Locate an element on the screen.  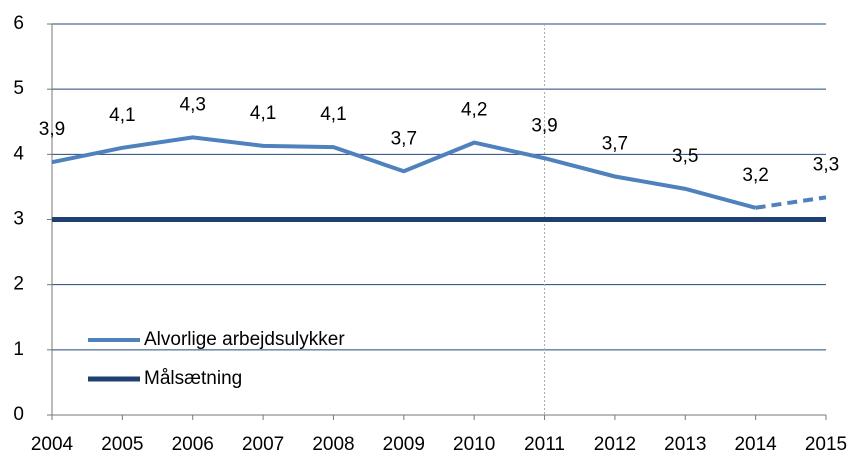
y-tick-label: 5 is located at coordinates (18, 88).